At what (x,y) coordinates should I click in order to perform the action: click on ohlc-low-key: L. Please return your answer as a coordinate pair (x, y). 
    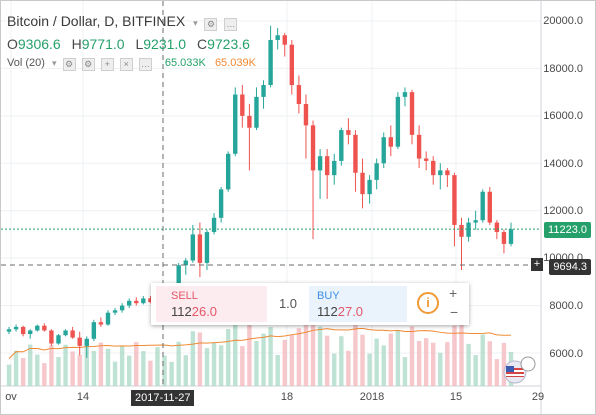
    Looking at the image, I should click on (139, 44).